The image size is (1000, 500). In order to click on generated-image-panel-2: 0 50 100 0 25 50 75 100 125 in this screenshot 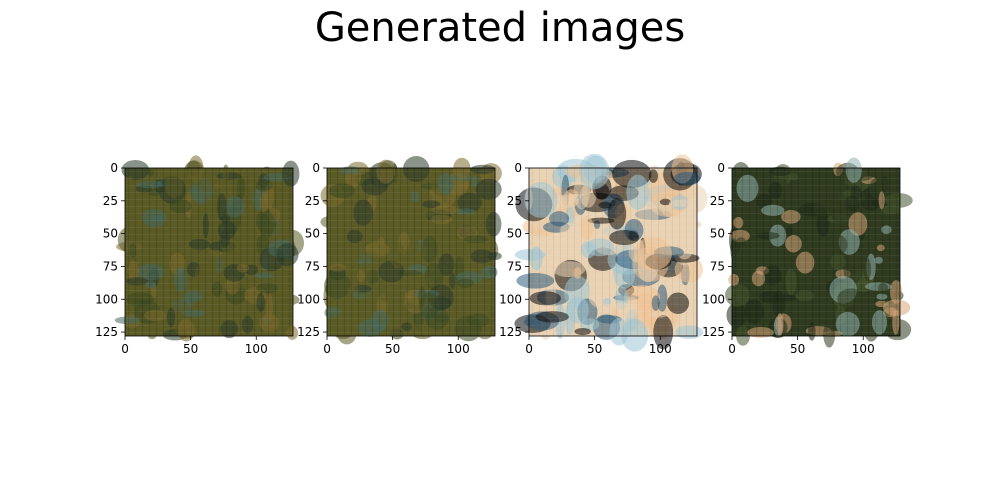, I will do `click(399, 255)`.